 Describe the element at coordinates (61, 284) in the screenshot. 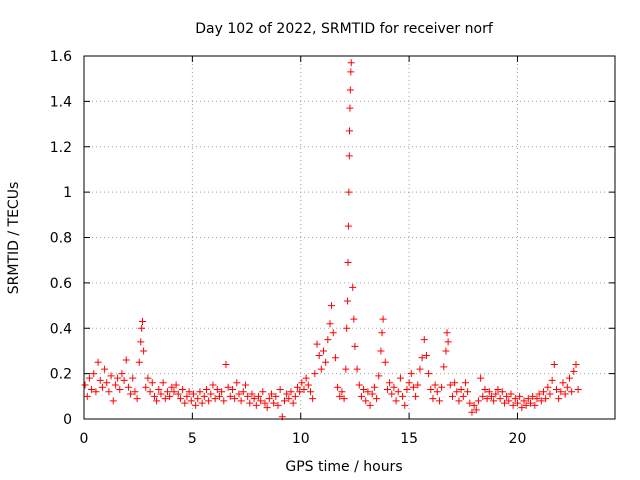

I see `y-tick-label: 0.6` at that location.